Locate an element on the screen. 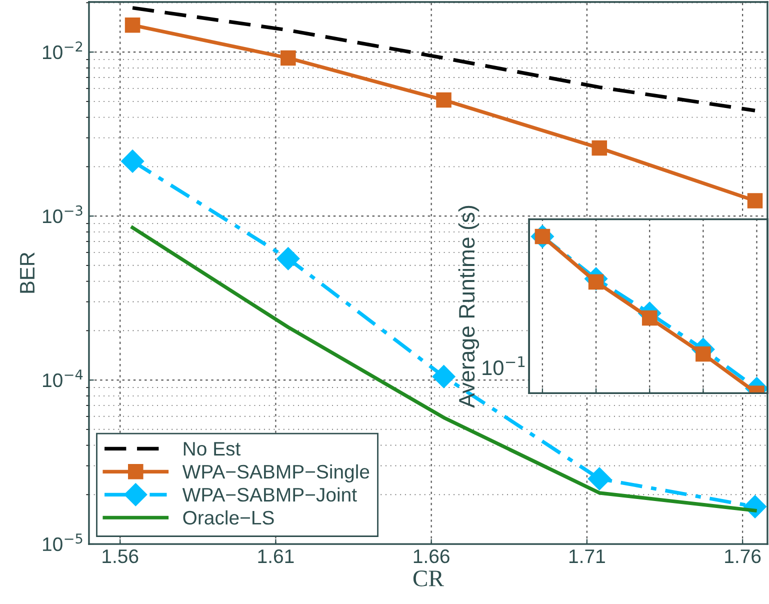 This screenshot has width=769, height=604. x-axis-title: CR is located at coordinates (428, 578).